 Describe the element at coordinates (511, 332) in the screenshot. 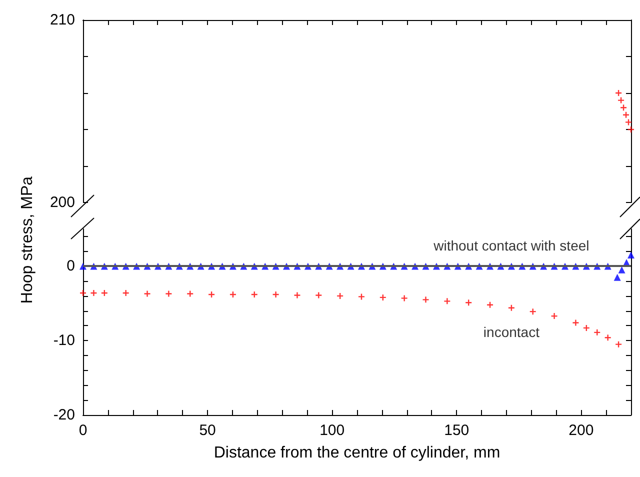

I see `series-label: incontact` at that location.